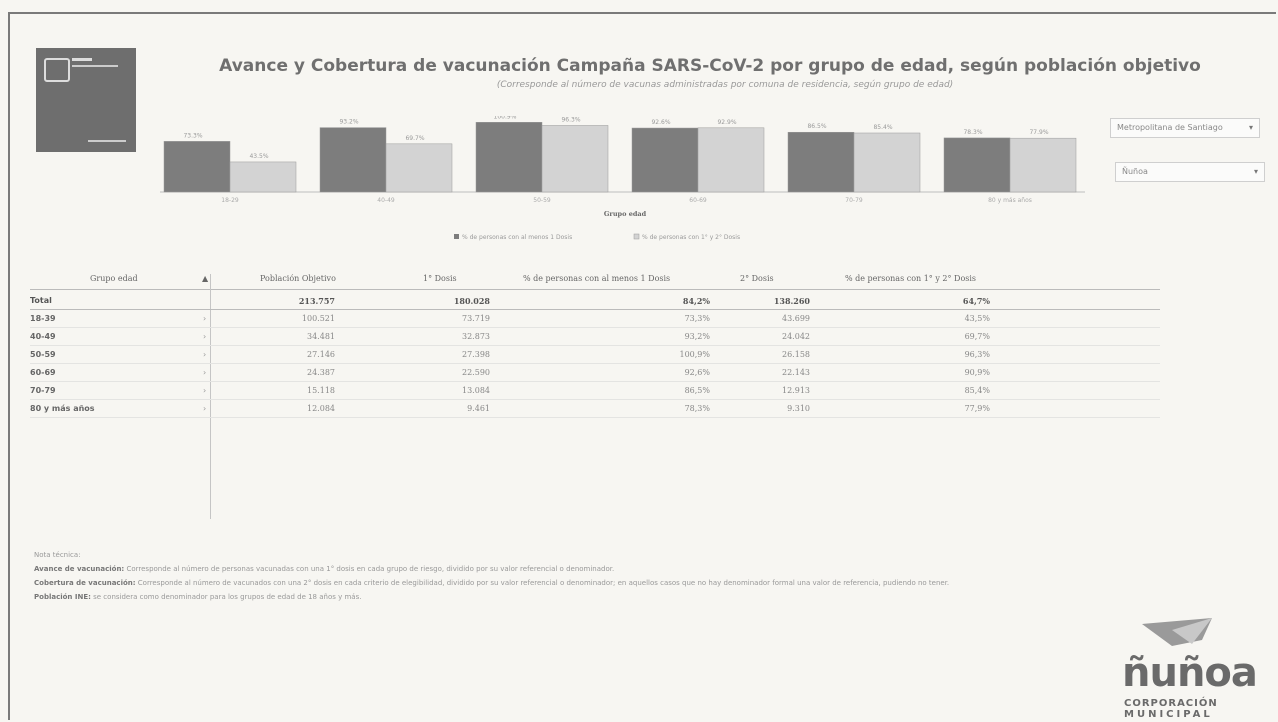 The height and width of the screenshot is (722, 1278). What do you see at coordinates (595, 355) in the screenshot?
I see `table-row: 50-59 27.146 27.398 100,9% 26.158 96,3% ›` at bounding box center [595, 355].